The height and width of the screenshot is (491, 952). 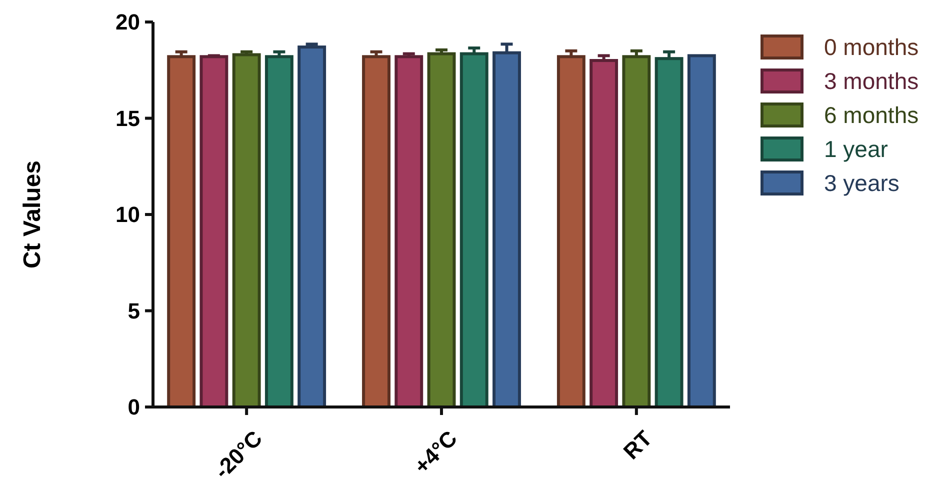 What do you see at coordinates (128, 22) in the screenshot?
I see `y-tick-label: 20` at bounding box center [128, 22].